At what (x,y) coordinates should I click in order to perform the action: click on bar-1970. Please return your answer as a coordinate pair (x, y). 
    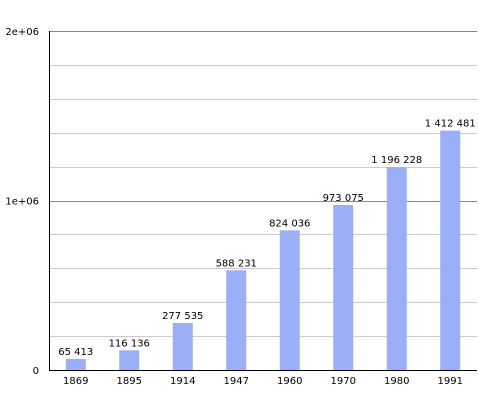
    Looking at the image, I should click on (343, 287).